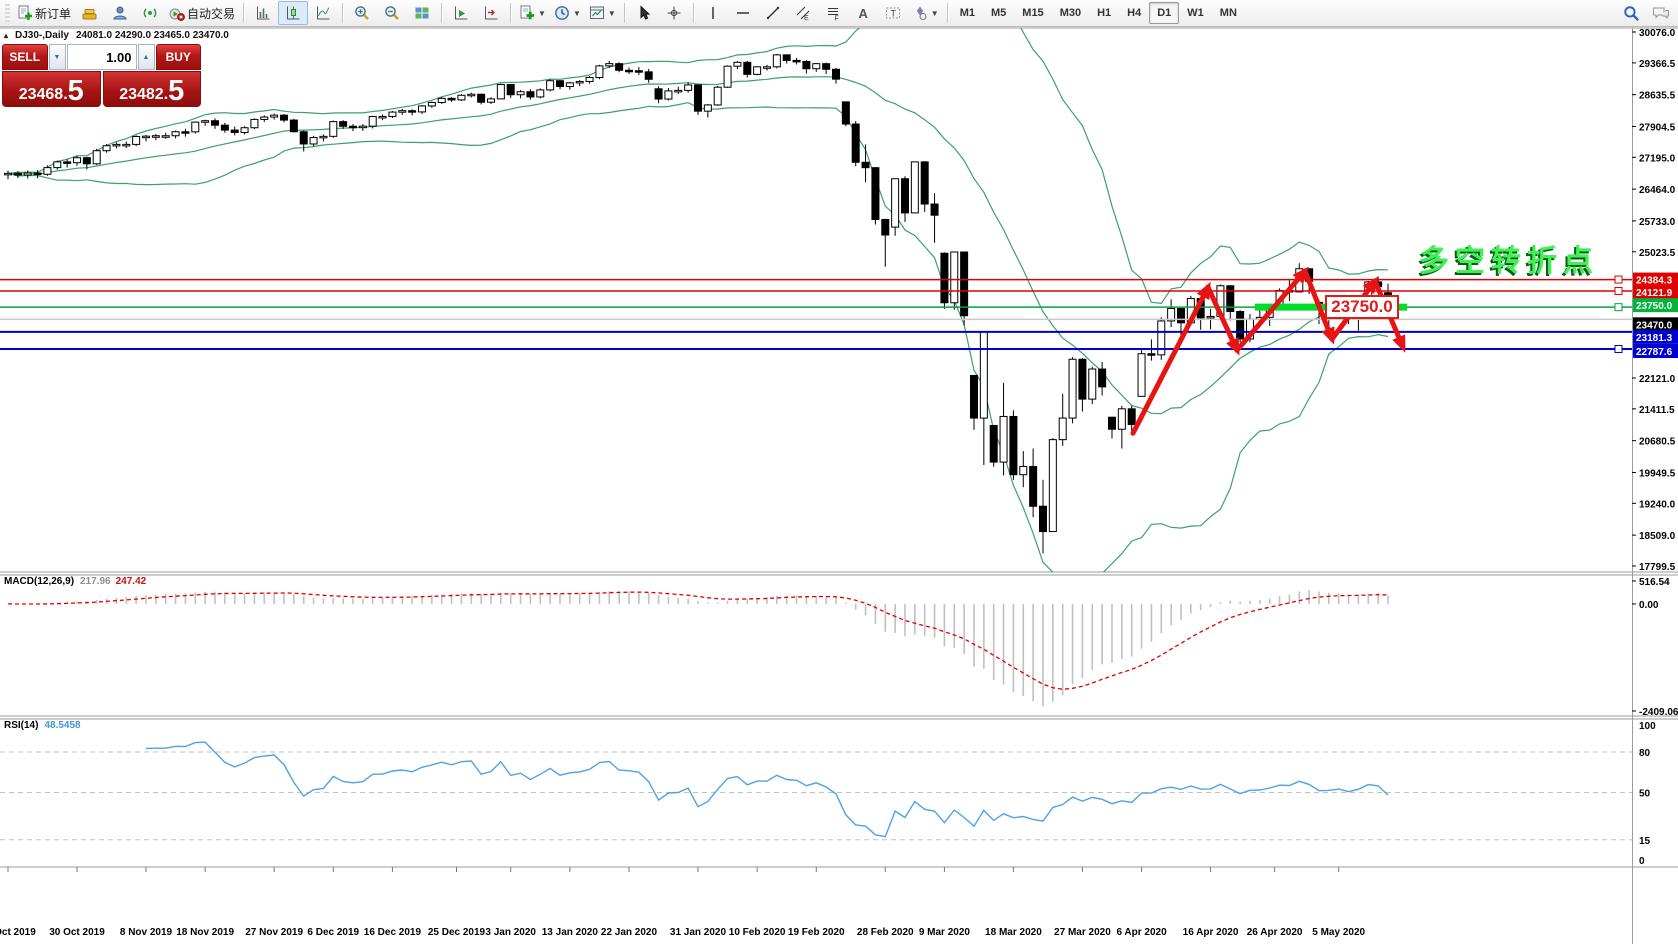 This screenshot has height=944, width=1678. I want to click on rsi-indicator-label: RSI(14) 48.5458, so click(42, 725).